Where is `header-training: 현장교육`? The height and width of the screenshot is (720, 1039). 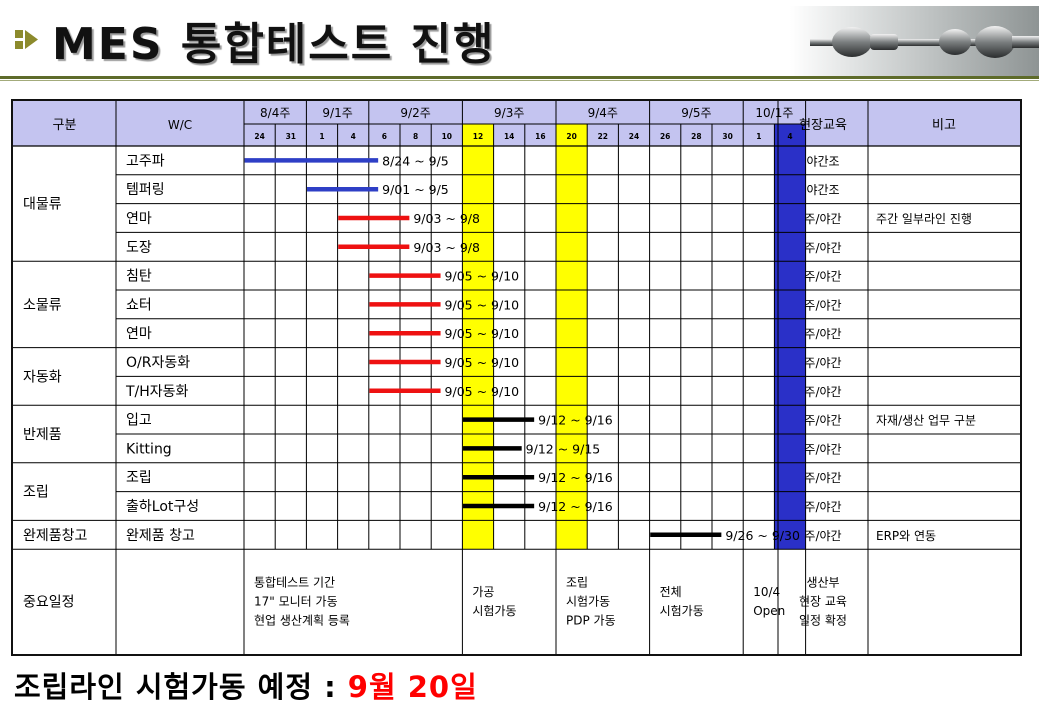 header-training: 현장교육 is located at coordinates (823, 125).